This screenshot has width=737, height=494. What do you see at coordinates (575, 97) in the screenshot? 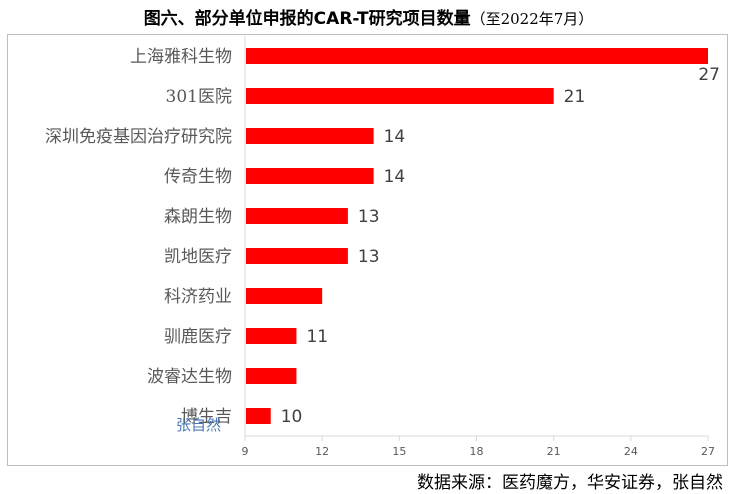
I see `data-label: 21` at bounding box center [575, 97].